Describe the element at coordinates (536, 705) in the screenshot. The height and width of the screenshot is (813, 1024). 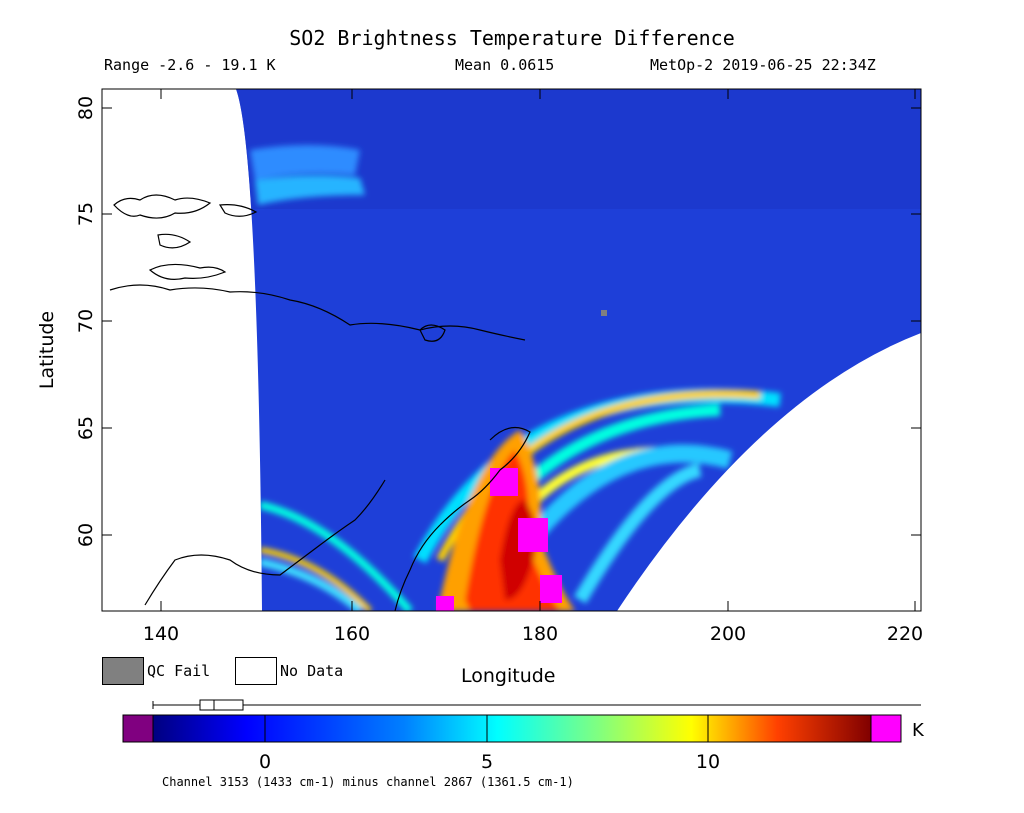
I see `distribution-boxplot` at that location.